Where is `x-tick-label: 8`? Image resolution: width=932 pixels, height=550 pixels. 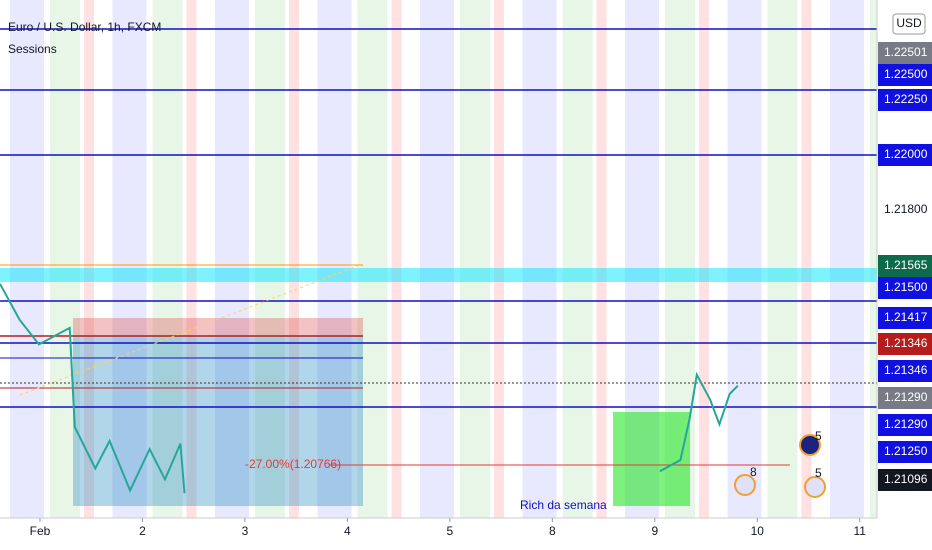
x-tick-label: 8 is located at coordinates (552, 531).